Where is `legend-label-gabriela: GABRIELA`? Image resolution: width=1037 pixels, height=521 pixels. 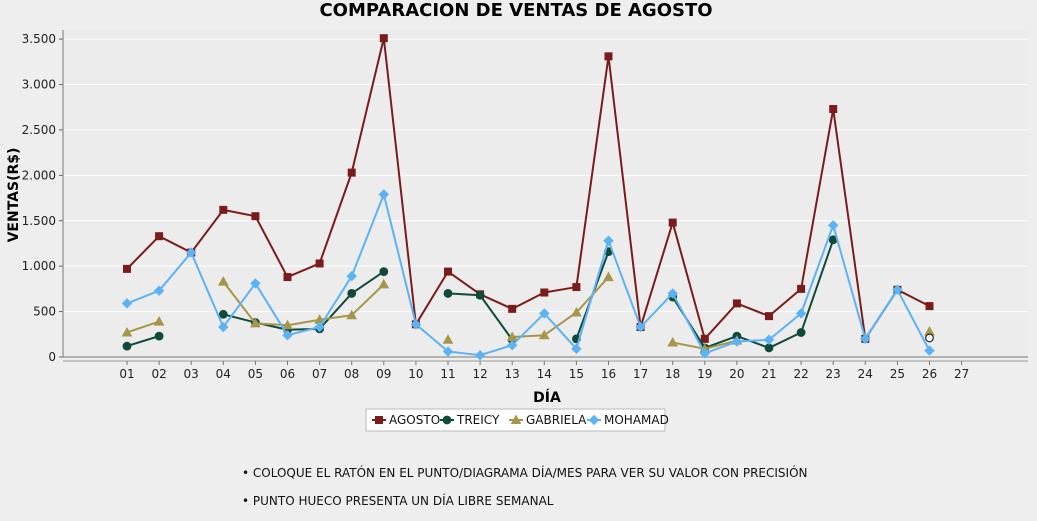
legend-label-gabriela: GABRIELA is located at coordinates (556, 420).